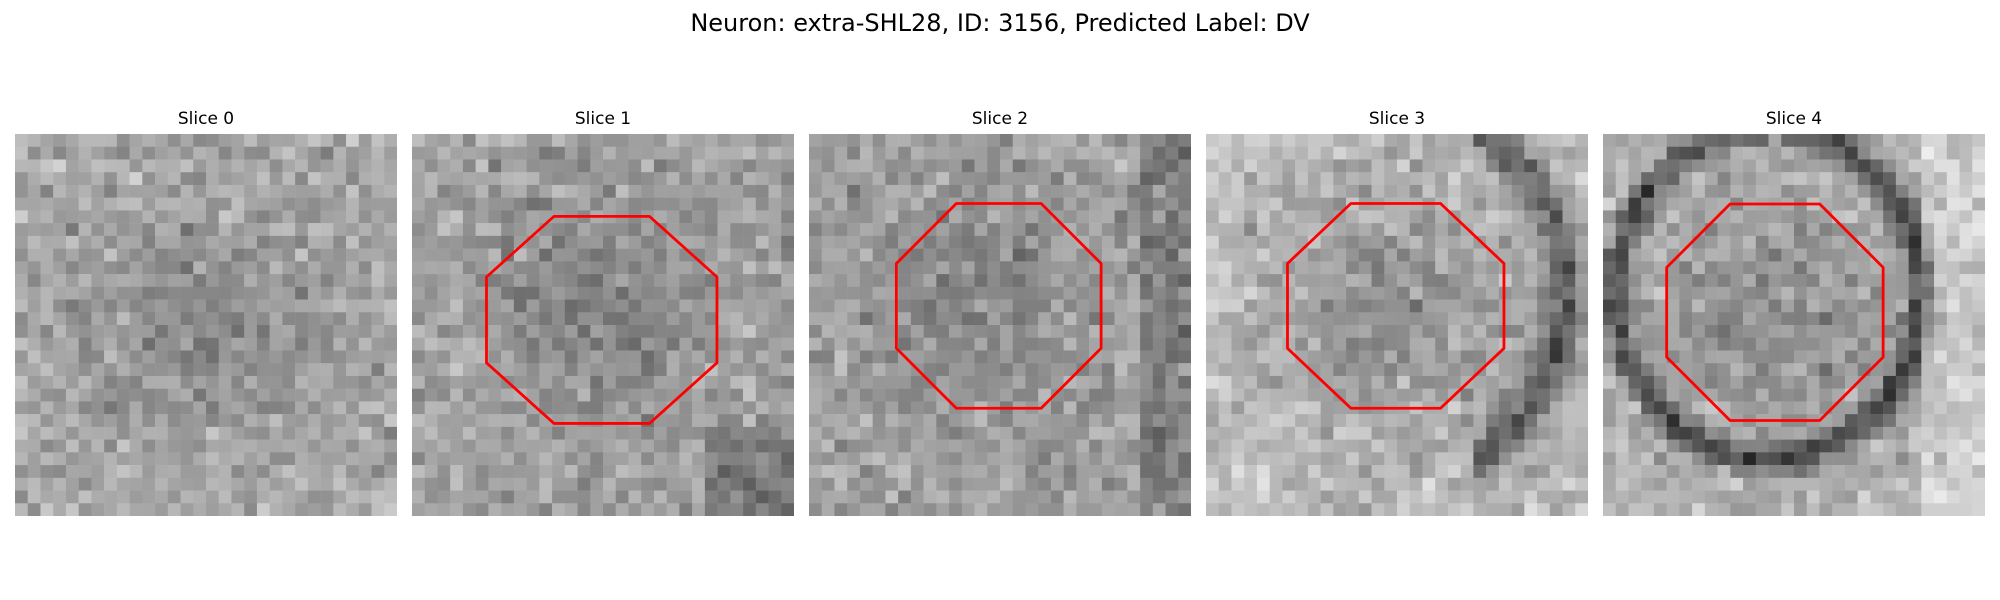  What do you see at coordinates (602, 319) in the screenshot?
I see `roi-outline` at bounding box center [602, 319].